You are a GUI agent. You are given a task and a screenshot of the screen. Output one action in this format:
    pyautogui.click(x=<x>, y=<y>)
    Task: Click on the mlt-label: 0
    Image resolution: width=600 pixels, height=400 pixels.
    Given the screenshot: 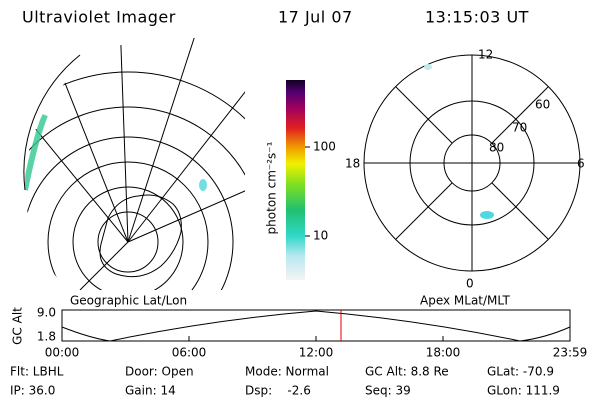 What is the action you would take?
    pyautogui.click(x=470, y=284)
    